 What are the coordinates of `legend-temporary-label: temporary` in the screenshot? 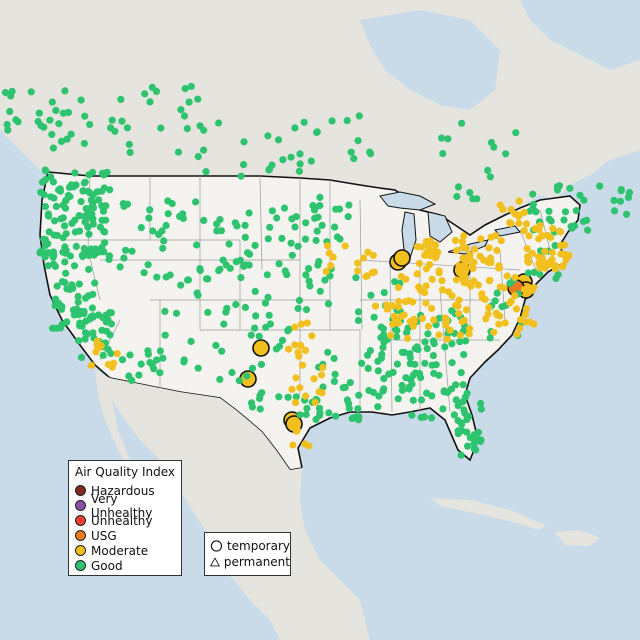 It's located at (258, 546).